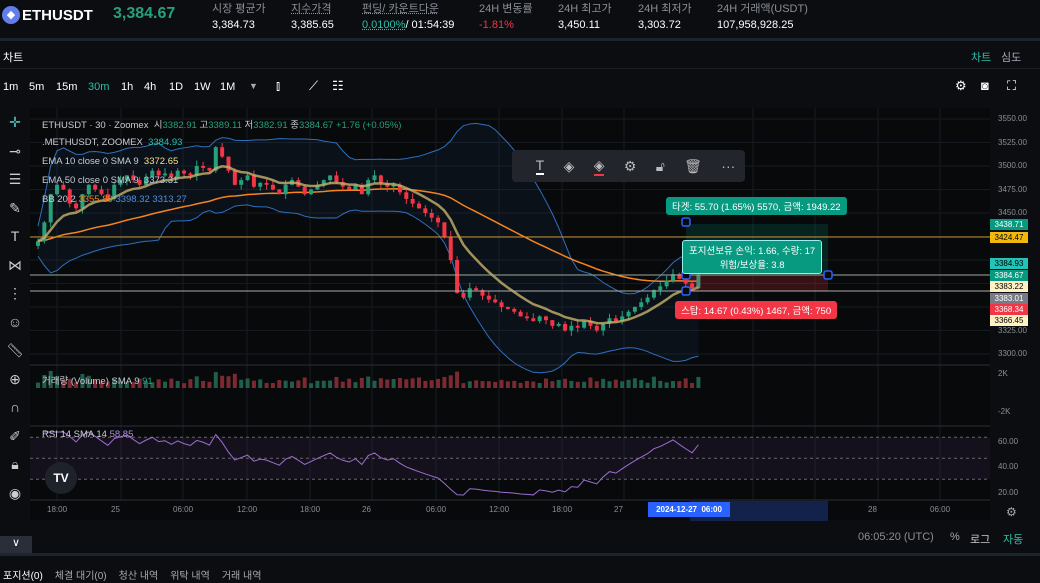  Describe the element at coordinates (67, 87) in the screenshot. I see `timeframe-15m: 15m` at that location.